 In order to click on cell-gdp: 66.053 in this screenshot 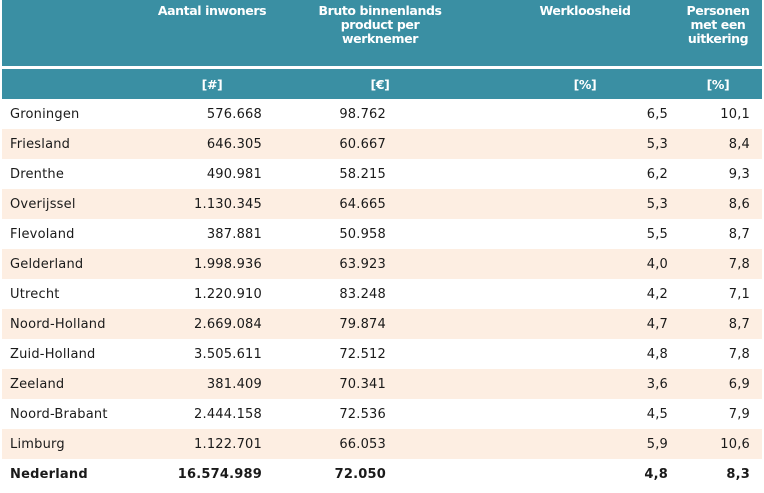, I will do `click(380, 444)`.